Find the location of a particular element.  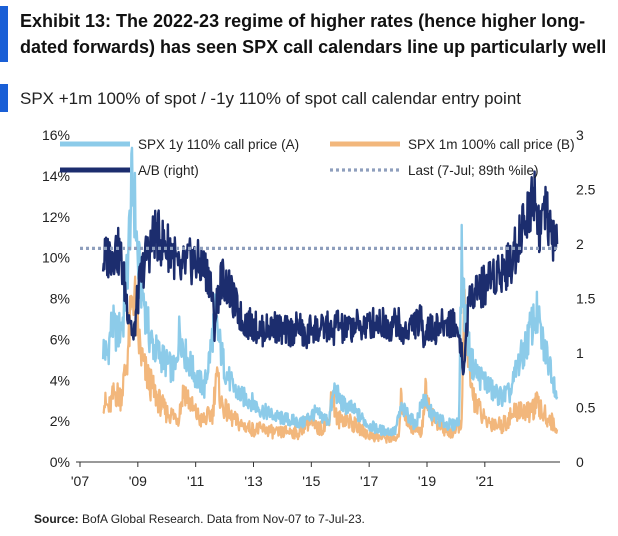

x-tick-label: '15 is located at coordinates (311, 481).